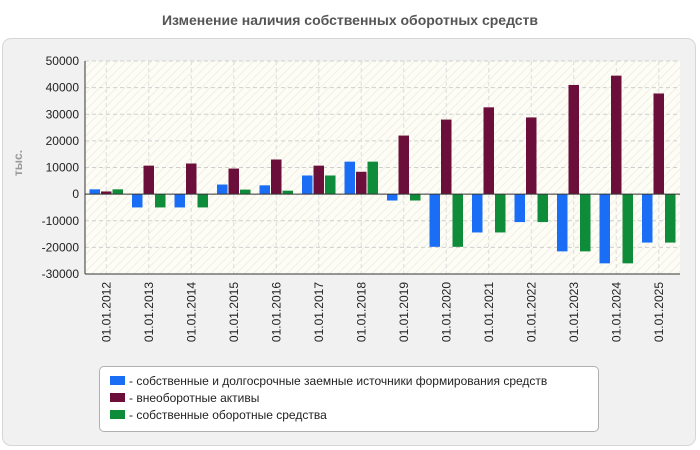 The width and height of the screenshot is (700, 450). I want to click on bar-noncurrent-assets-01.01.2023, so click(573, 139).